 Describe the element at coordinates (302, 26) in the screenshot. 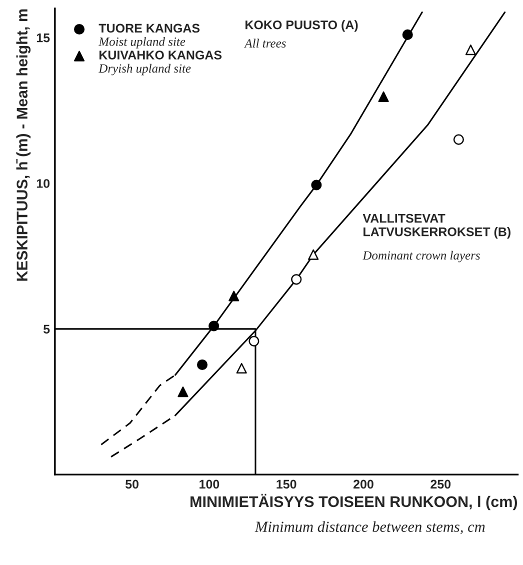

I see `annotation: KOKO PUUSTO (A)` at that location.